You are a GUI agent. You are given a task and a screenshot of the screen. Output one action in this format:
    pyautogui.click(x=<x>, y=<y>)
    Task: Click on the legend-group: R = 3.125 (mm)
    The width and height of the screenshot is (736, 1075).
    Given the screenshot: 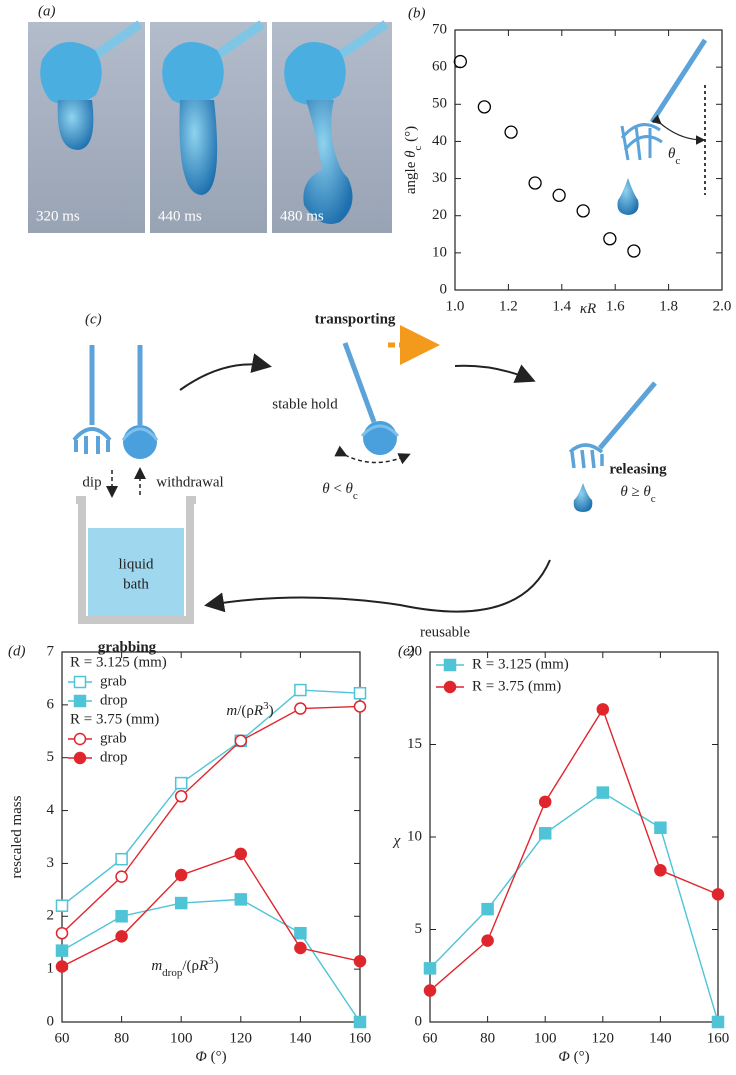 What is the action you would take?
    pyautogui.click(x=118, y=662)
    